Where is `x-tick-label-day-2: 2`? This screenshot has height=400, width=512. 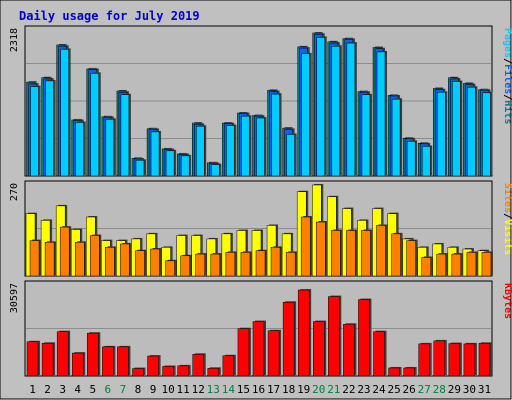
x-tick-label-day-2: 2 is located at coordinates (47, 389).